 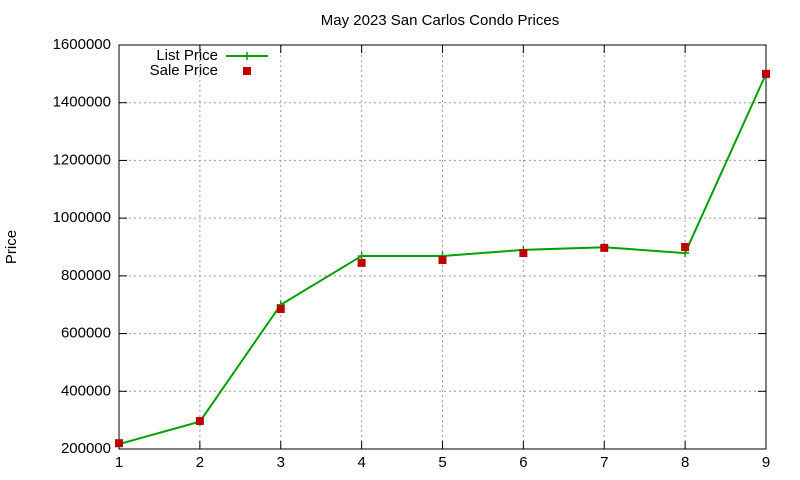 What do you see at coordinates (82, 44) in the screenshot?
I see `y-tick-label: 1600000` at bounding box center [82, 44].